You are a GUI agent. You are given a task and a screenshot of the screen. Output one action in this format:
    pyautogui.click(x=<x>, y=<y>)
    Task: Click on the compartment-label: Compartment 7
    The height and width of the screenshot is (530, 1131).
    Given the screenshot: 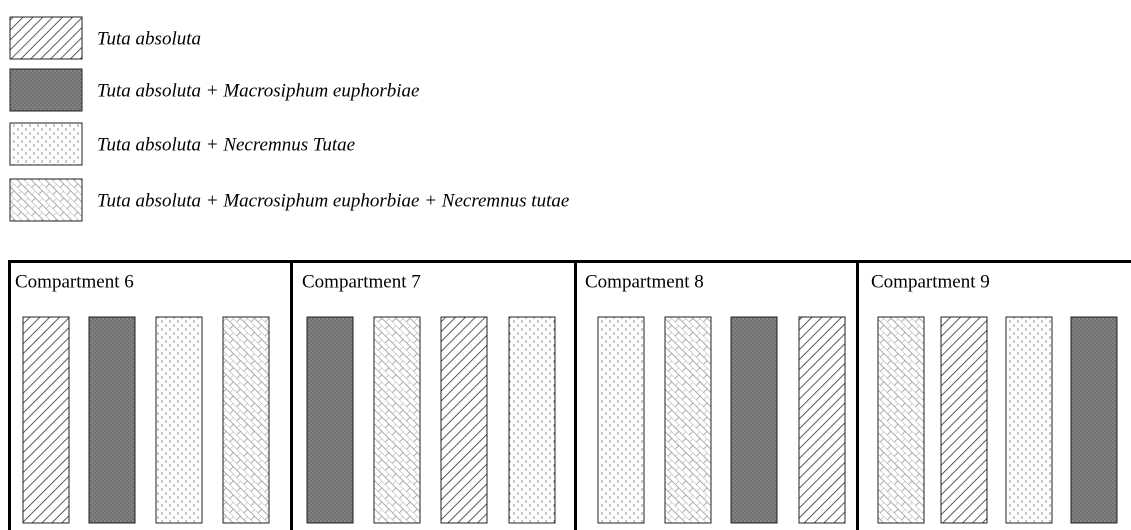 What is the action you would take?
    pyautogui.click(x=361, y=281)
    